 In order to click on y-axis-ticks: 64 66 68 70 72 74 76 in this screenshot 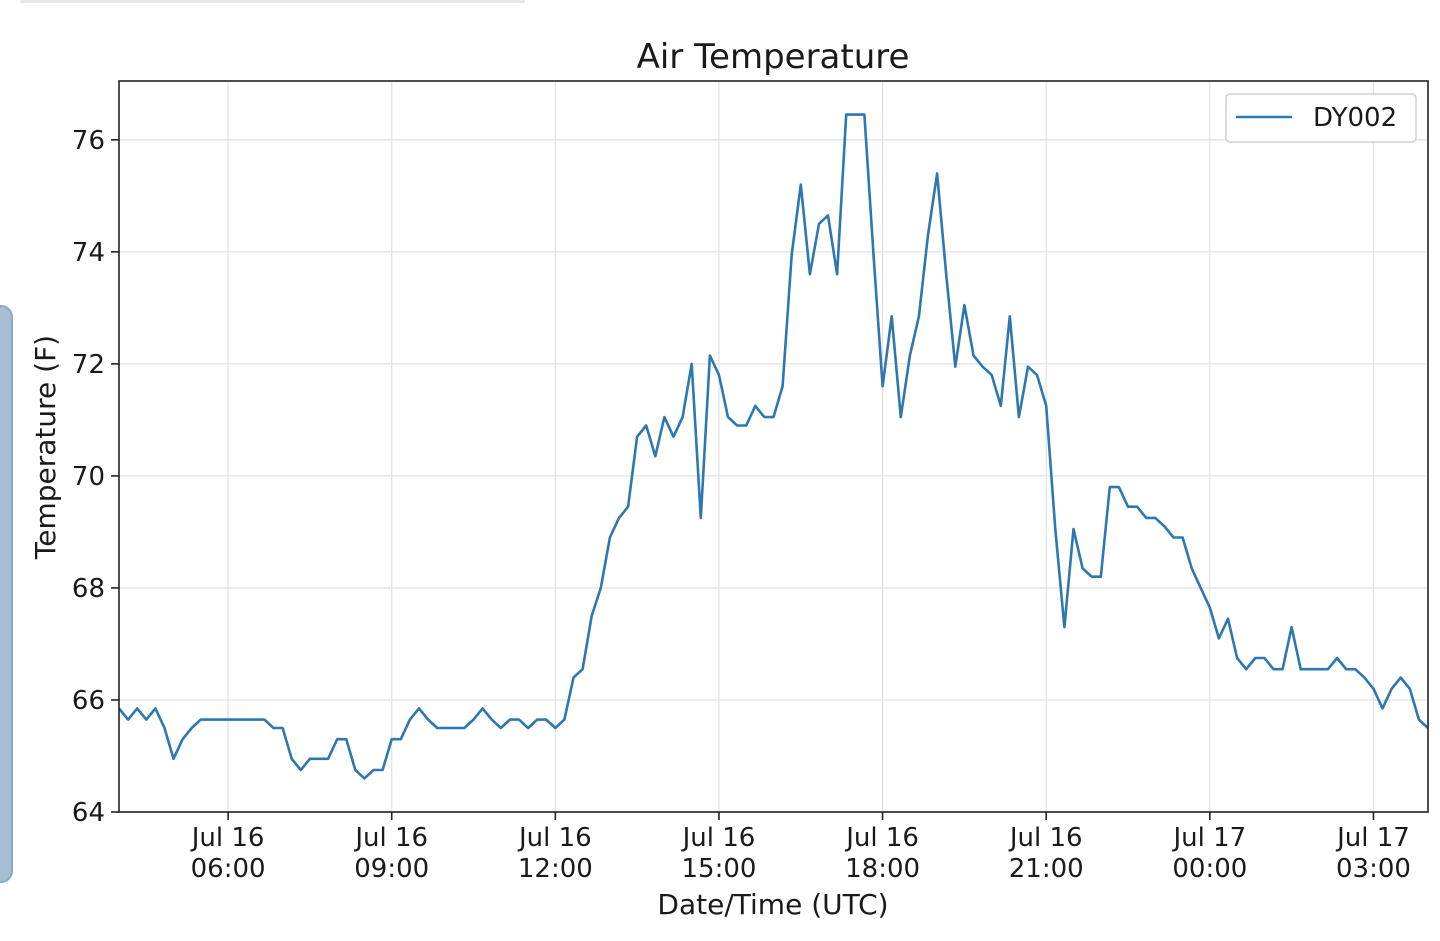, I will do `click(95, 477)`.